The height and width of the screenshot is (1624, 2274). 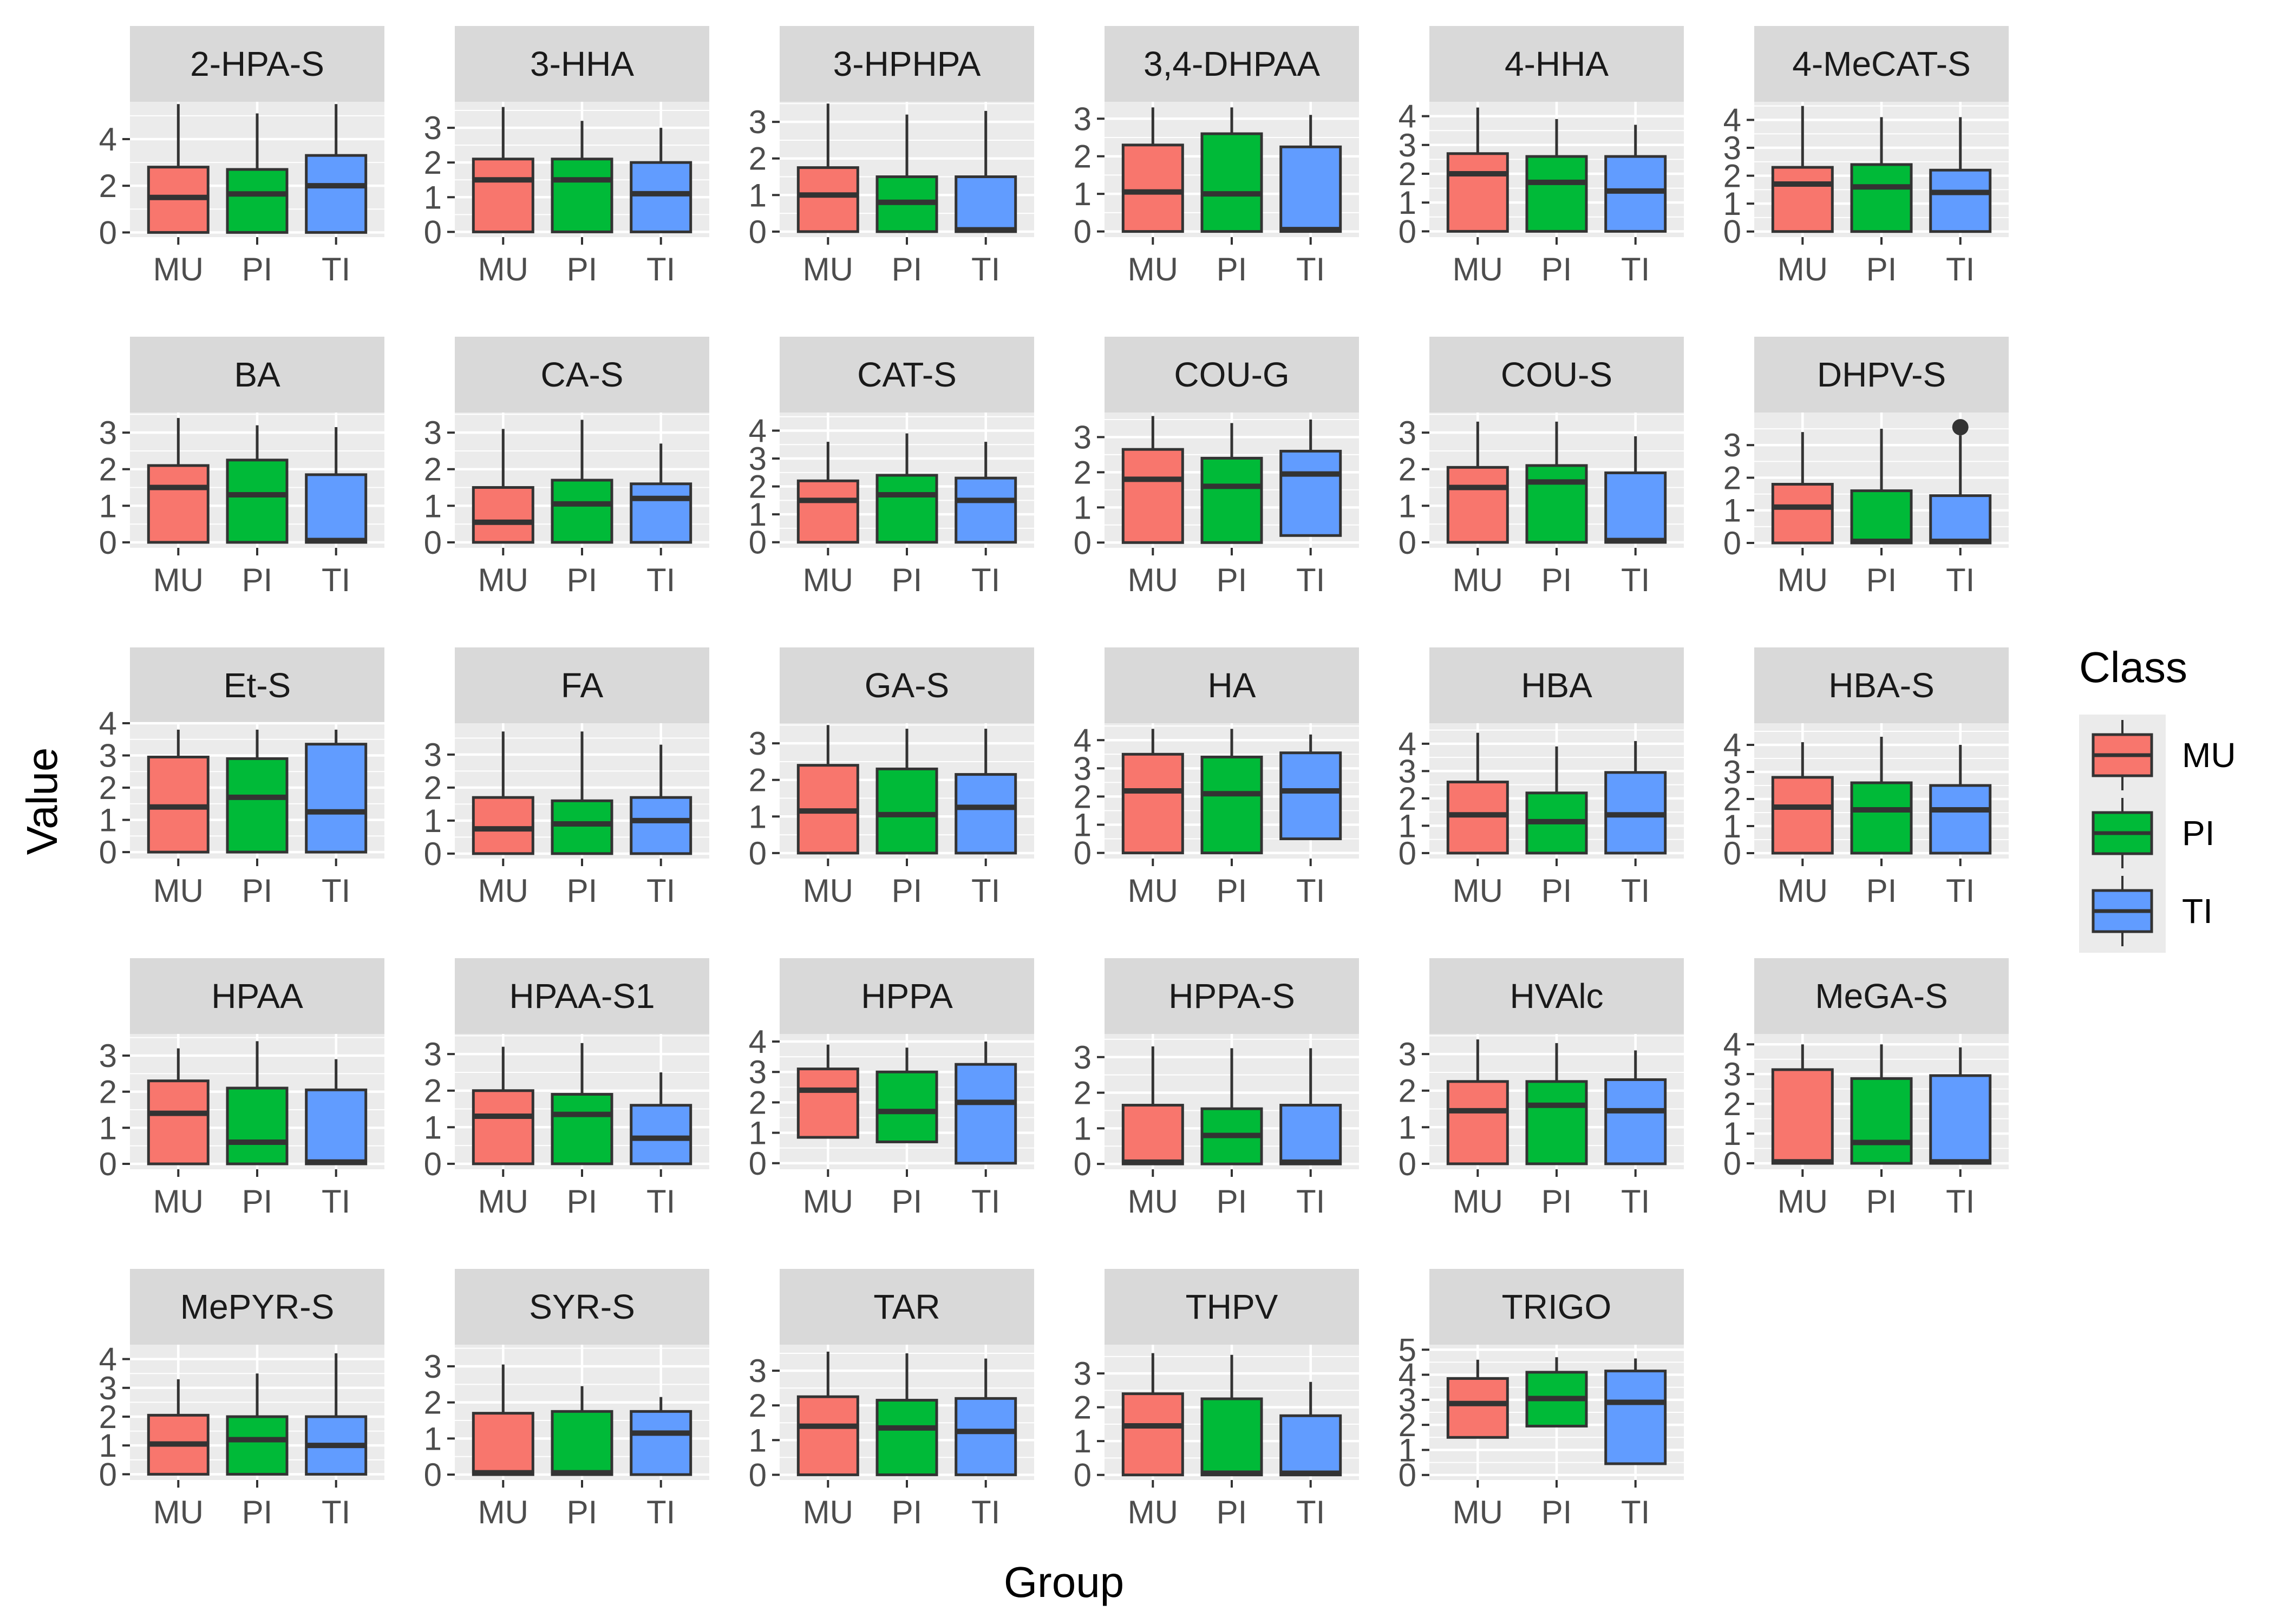 What do you see at coordinates (1408, 117) in the screenshot?
I see `y-tick-label: 4` at bounding box center [1408, 117].